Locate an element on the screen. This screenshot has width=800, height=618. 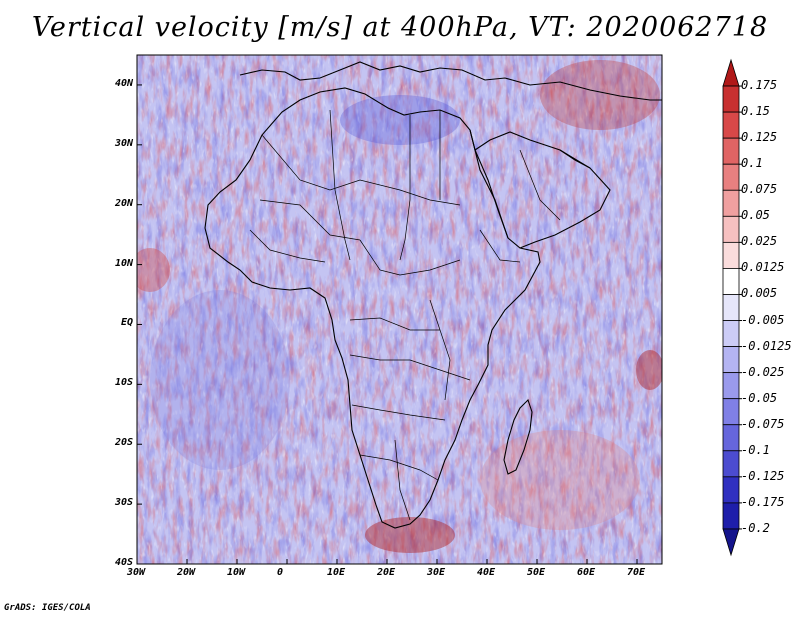
lon-label: 20E is located at coordinates (386, 572).